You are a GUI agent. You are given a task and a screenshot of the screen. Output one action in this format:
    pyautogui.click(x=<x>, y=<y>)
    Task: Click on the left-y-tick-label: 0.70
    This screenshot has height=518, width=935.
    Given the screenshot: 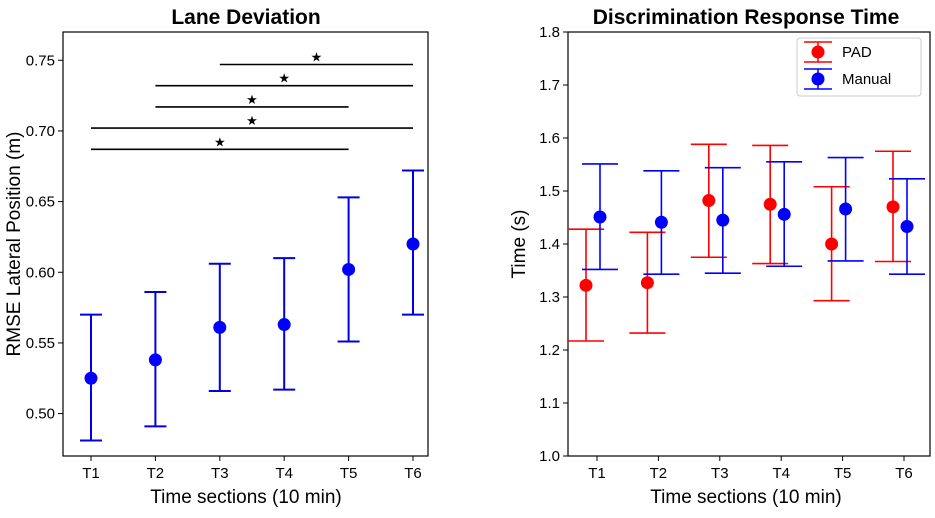 What is the action you would take?
    pyautogui.click(x=40, y=131)
    